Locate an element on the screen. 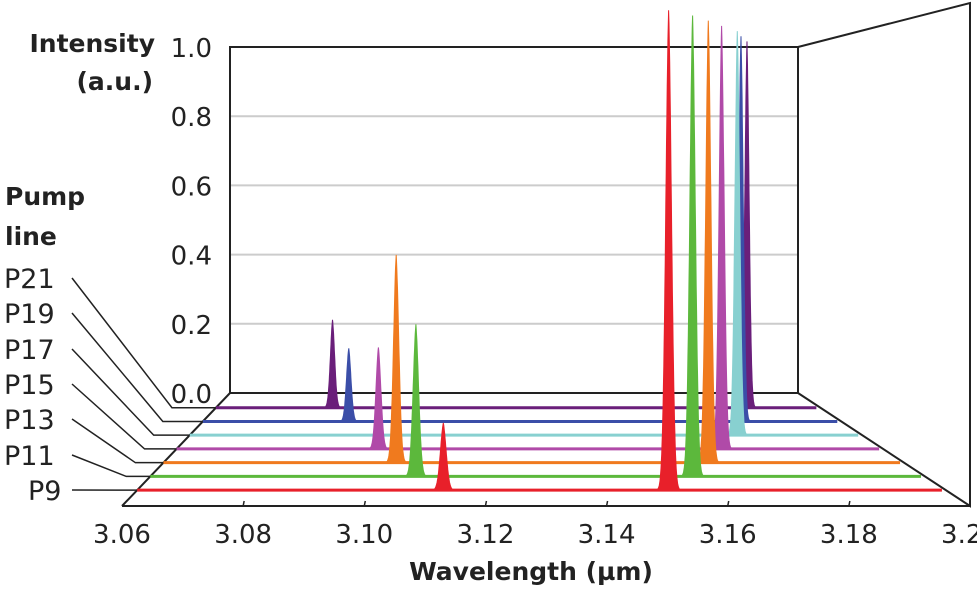  side-wall is located at coordinates (884, 254).